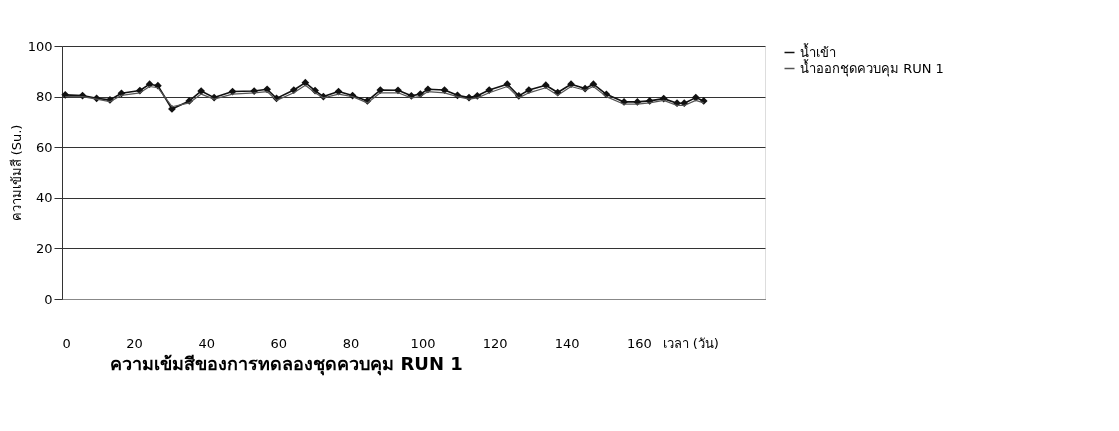 The width and height of the screenshot is (1119, 431). What do you see at coordinates (690, 343) in the screenshot?
I see `x-axis-title: เวลา (วัน)` at bounding box center [690, 343].